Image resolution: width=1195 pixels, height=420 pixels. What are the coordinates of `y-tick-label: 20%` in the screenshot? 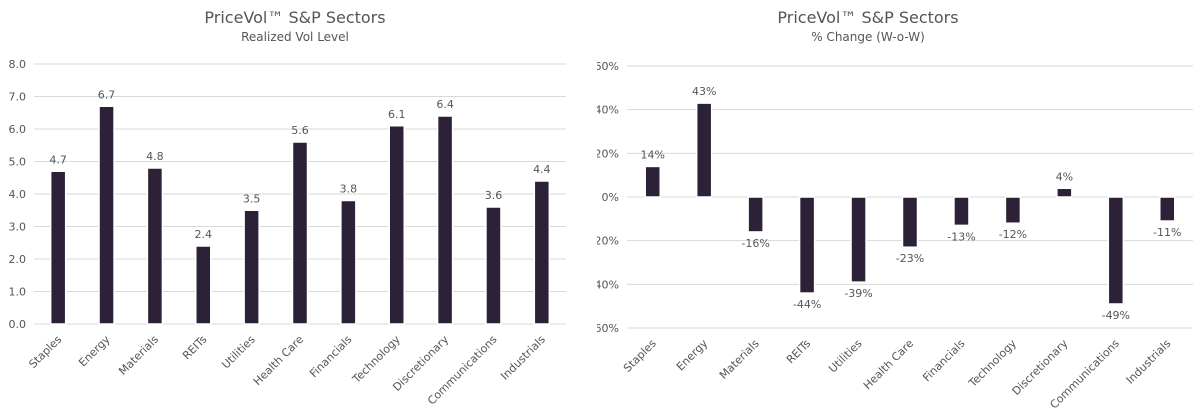 It's located at (608, 153).